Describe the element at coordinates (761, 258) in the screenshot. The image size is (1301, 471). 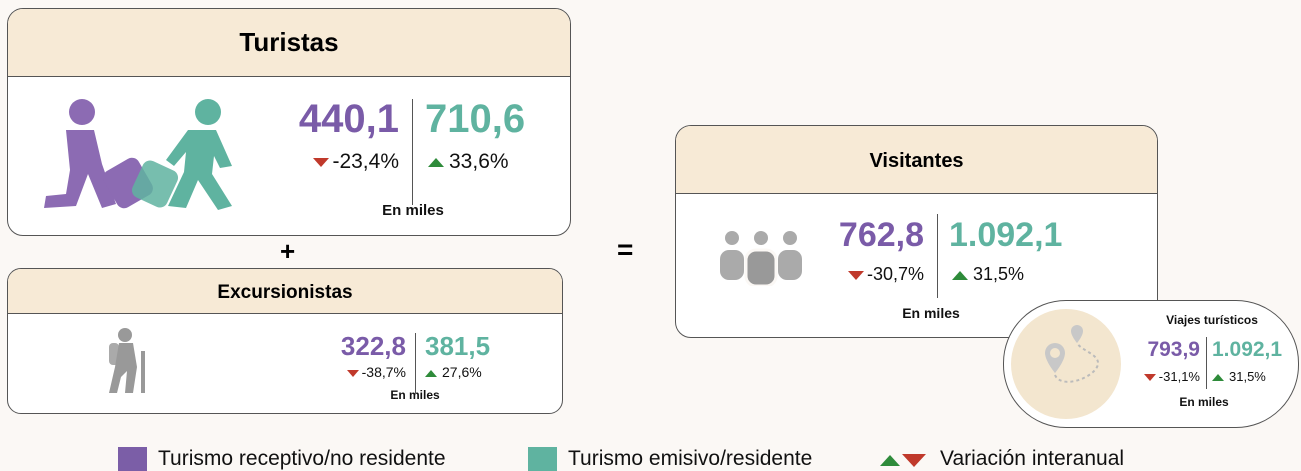
I see `group-icon` at that location.